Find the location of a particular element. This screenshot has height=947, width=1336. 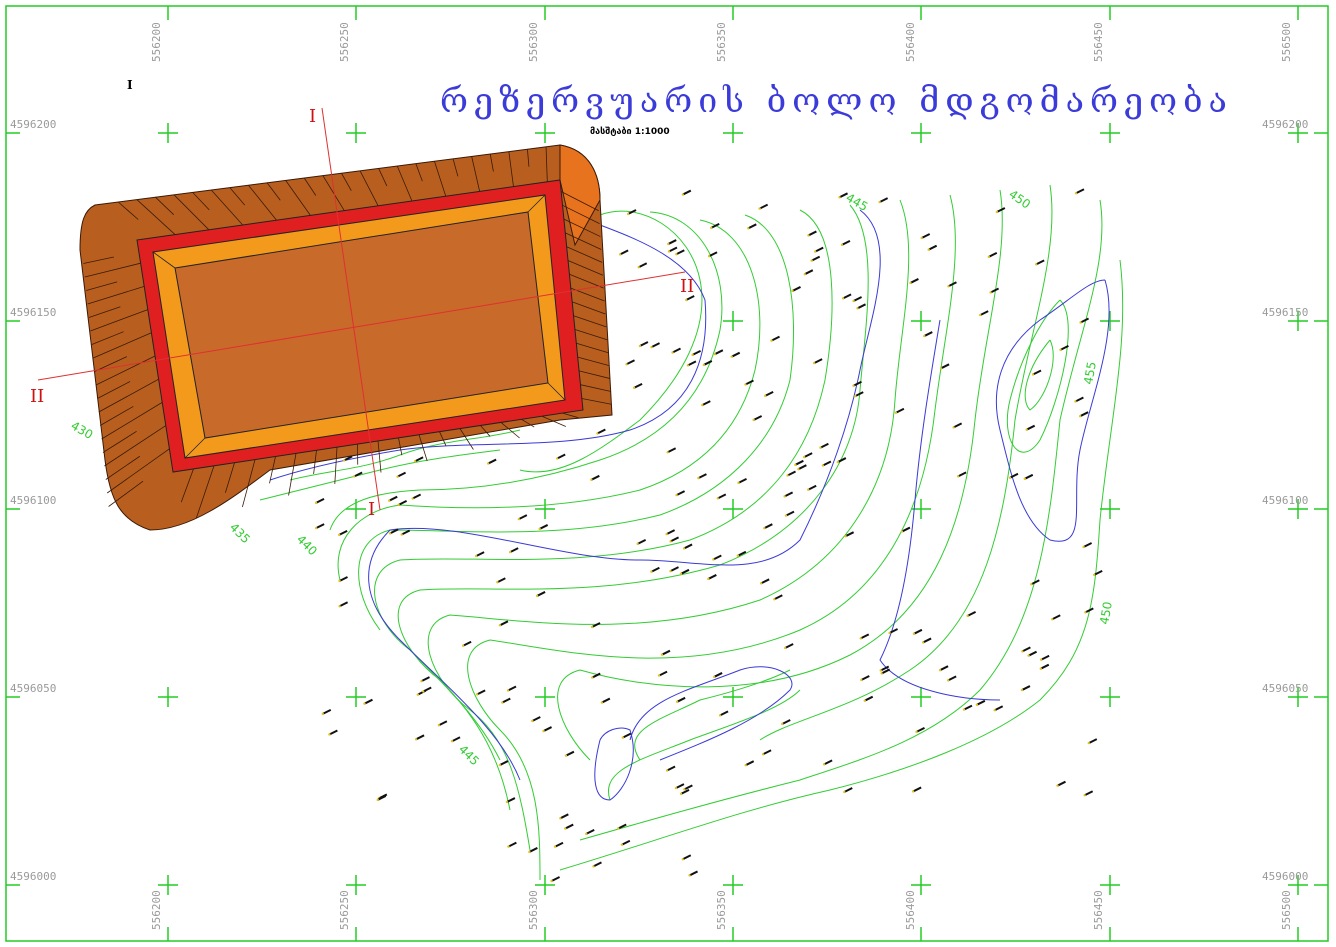

section-line-II is located at coordinates (361, 326).